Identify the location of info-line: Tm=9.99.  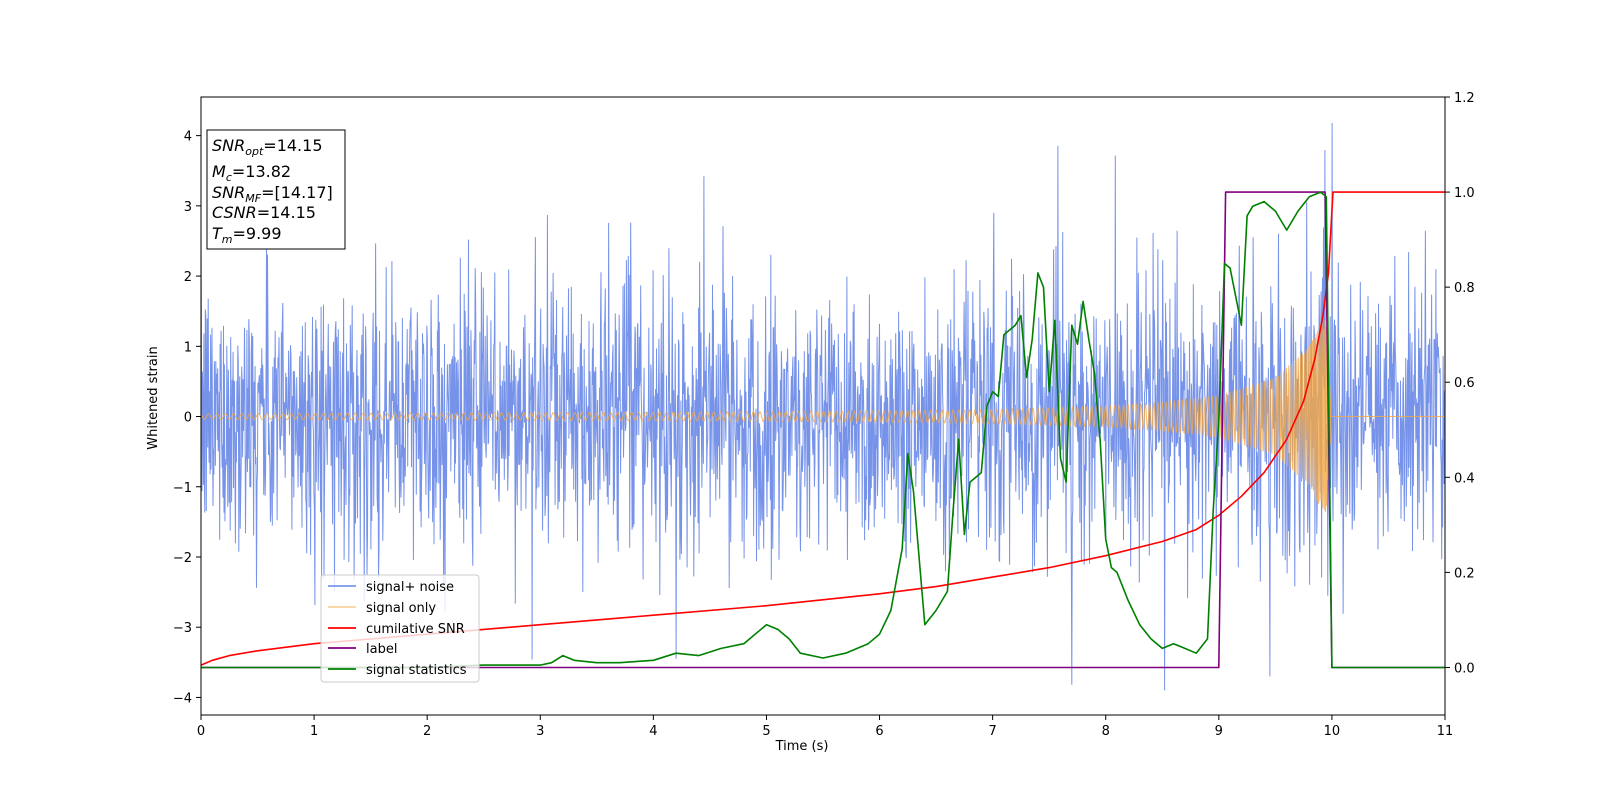
(247, 235).